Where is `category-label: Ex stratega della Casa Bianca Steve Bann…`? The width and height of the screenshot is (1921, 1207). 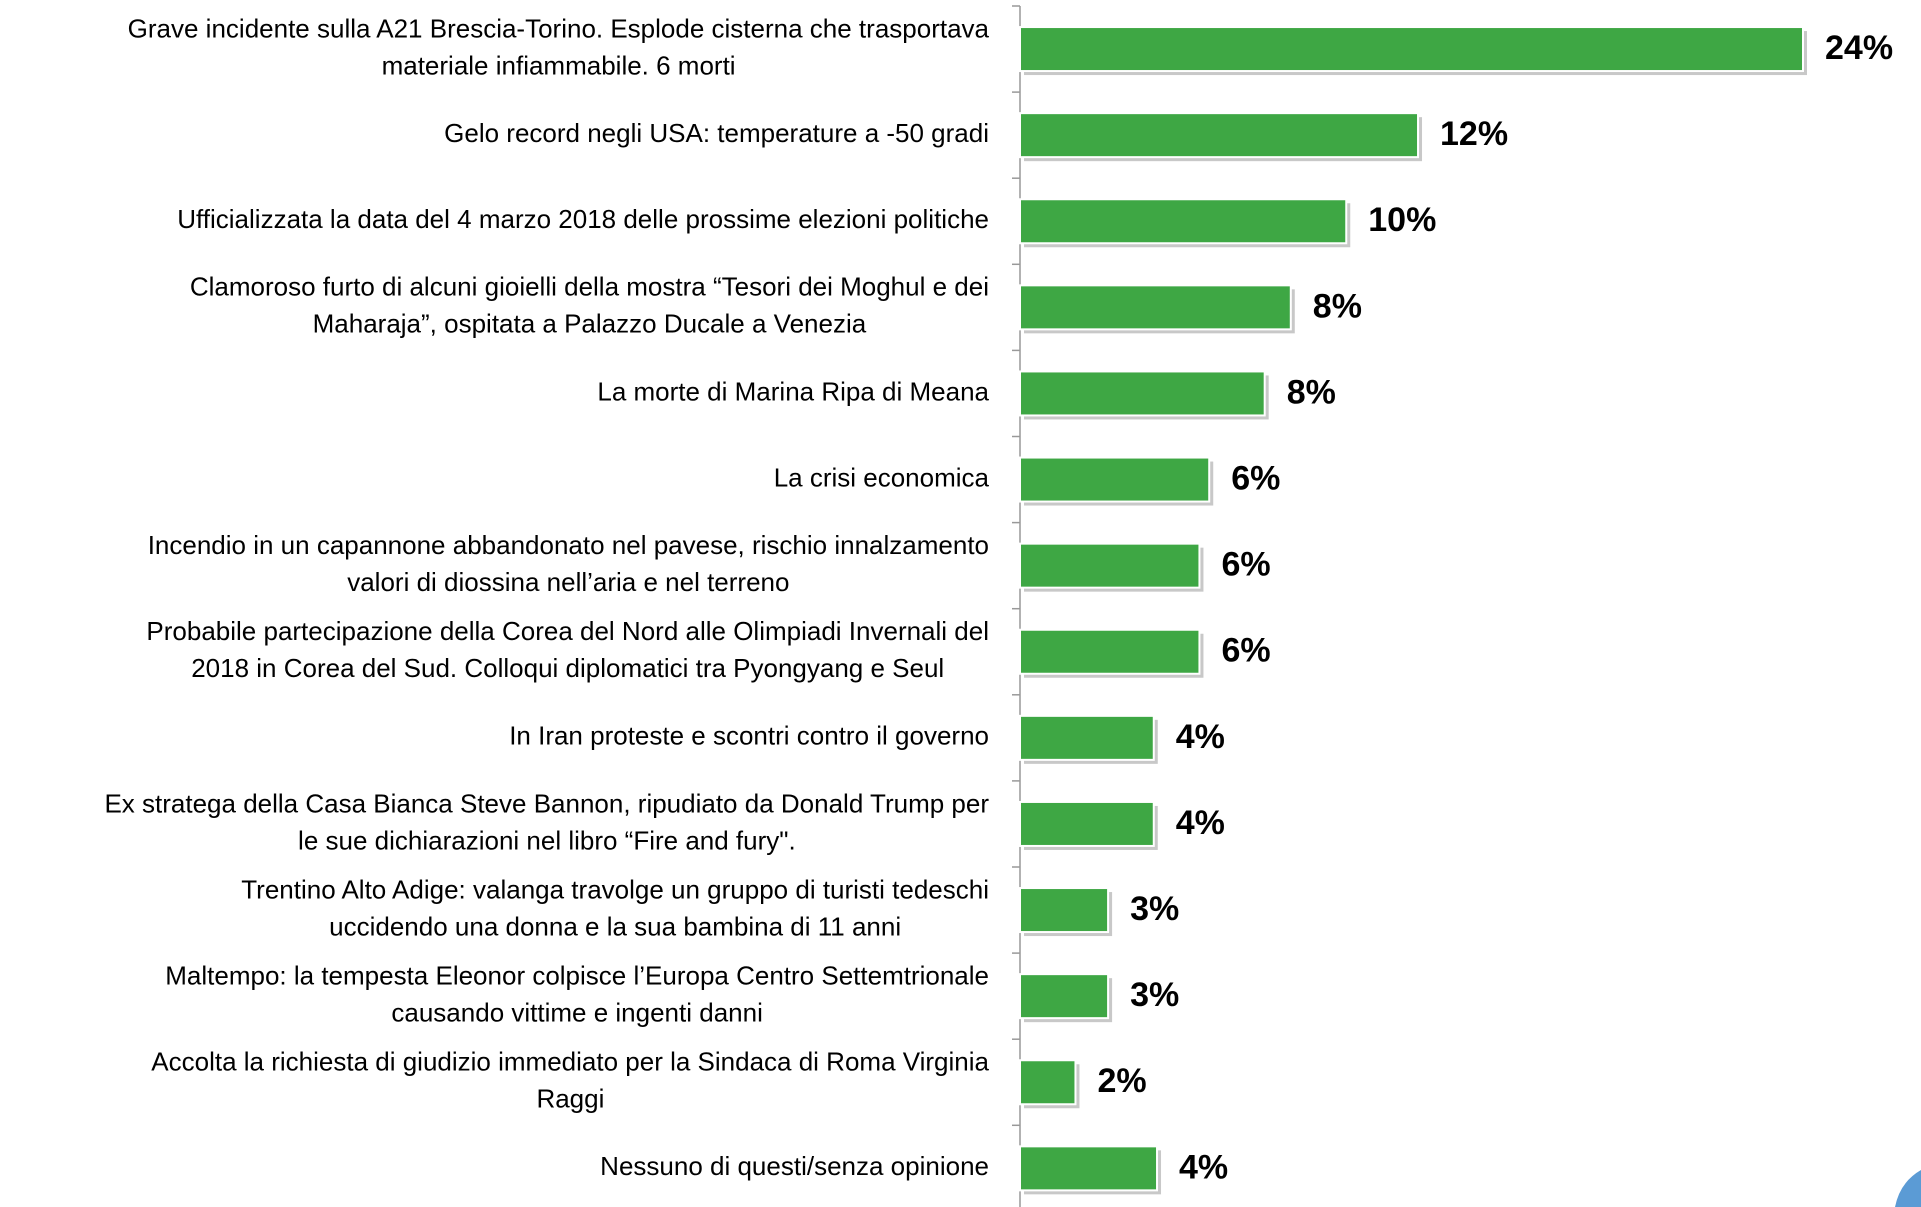
category-label: Ex stratega della Casa Bianca Steve Bann… is located at coordinates (546, 803).